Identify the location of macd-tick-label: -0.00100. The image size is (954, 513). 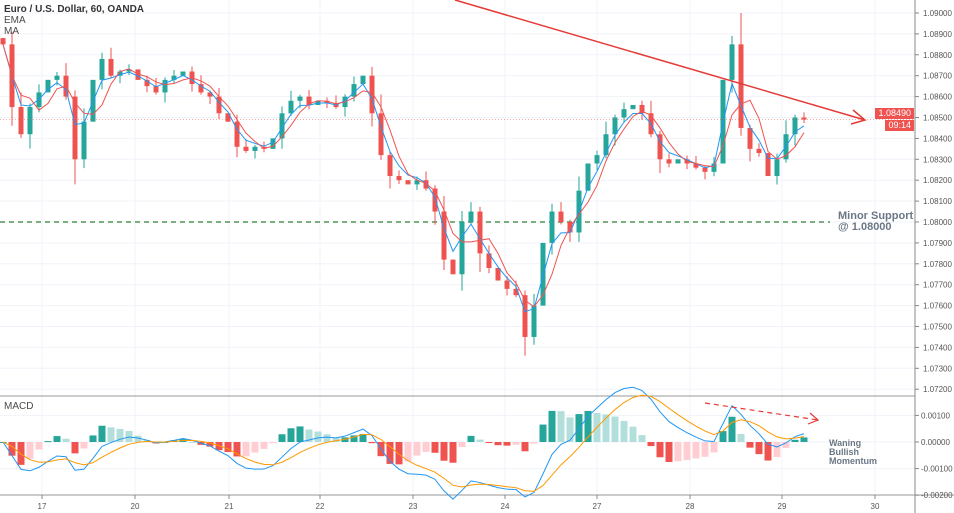
(937, 469).